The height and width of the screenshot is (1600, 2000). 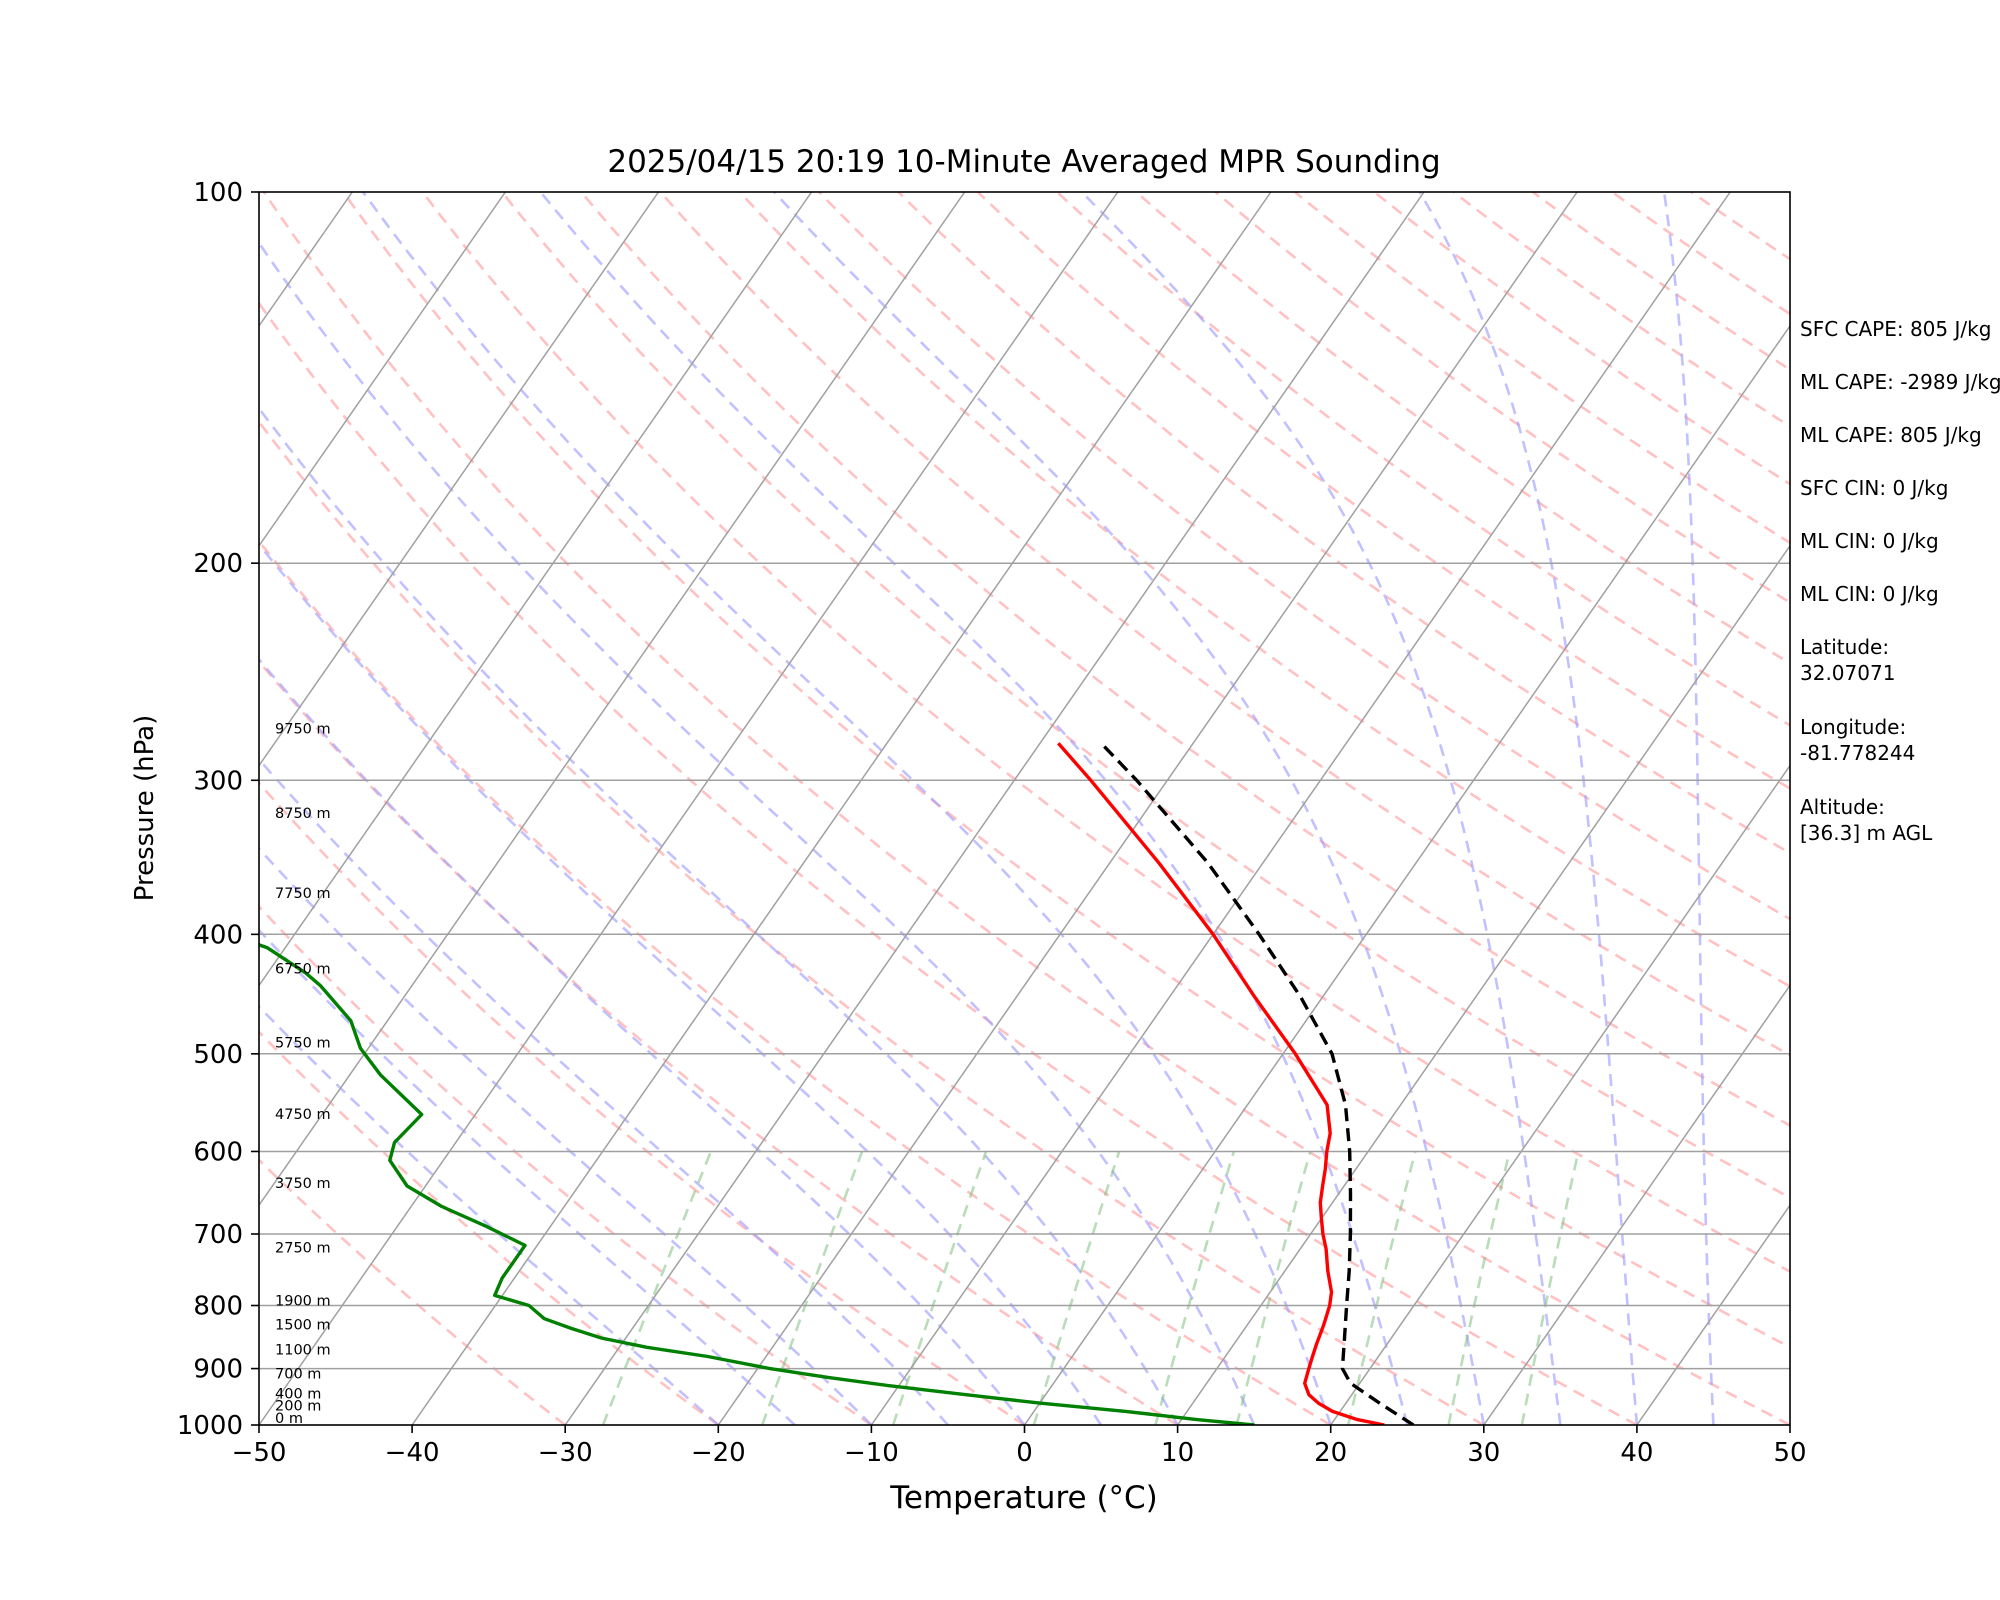 What do you see at coordinates (871, 1453) in the screenshot?
I see `x-tick-label: −10` at bounding box center [871, 1453].